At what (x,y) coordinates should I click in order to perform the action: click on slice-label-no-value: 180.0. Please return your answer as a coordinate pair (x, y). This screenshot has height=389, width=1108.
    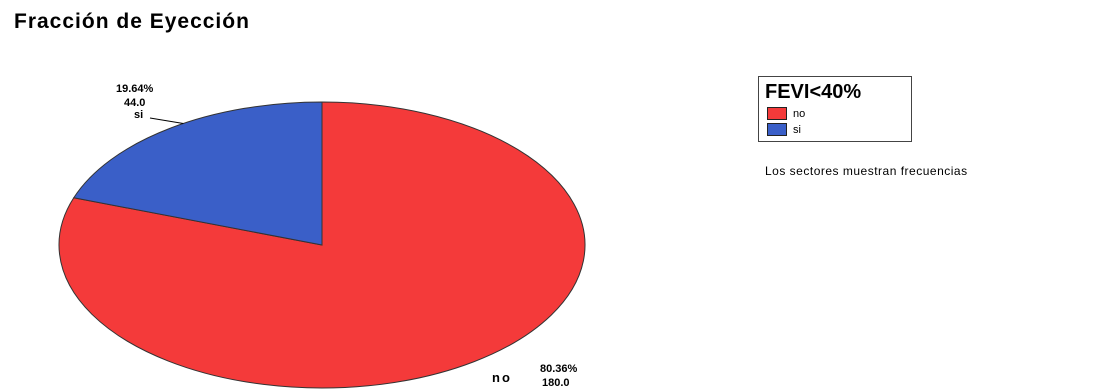
    Looking at the image, I should click on (556, 383).